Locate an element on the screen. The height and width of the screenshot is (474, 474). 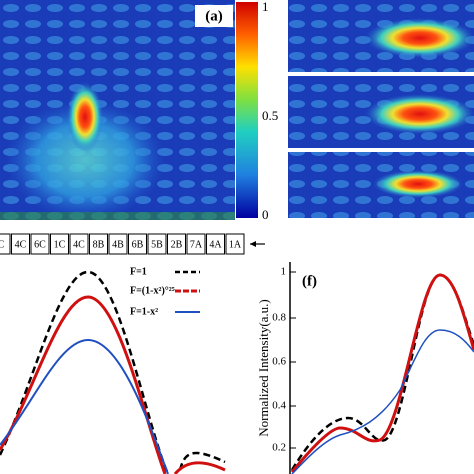
element-label: 8B is located at coordinates (99, 244).